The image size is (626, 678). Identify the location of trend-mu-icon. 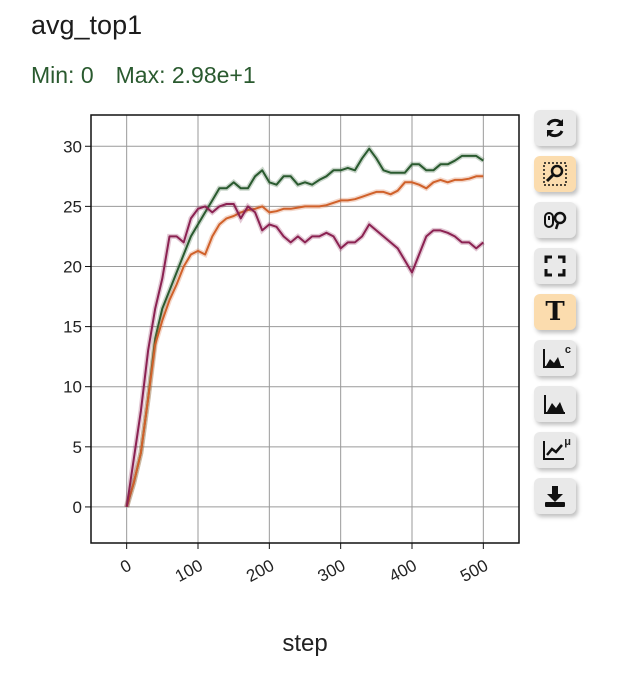
(553, 450).